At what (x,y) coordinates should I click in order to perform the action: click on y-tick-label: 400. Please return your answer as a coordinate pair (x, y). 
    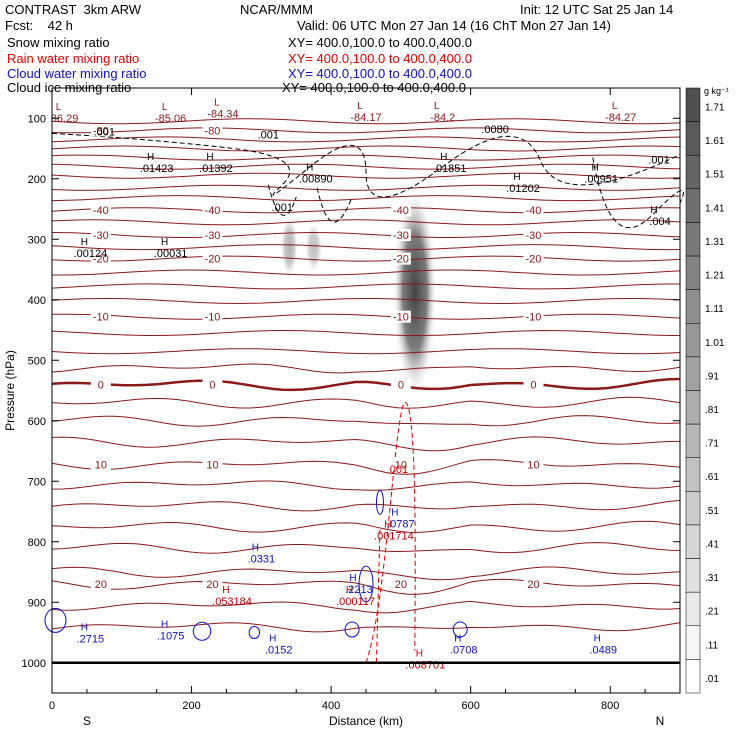
    Looking at the image, I should click on (37, 301).